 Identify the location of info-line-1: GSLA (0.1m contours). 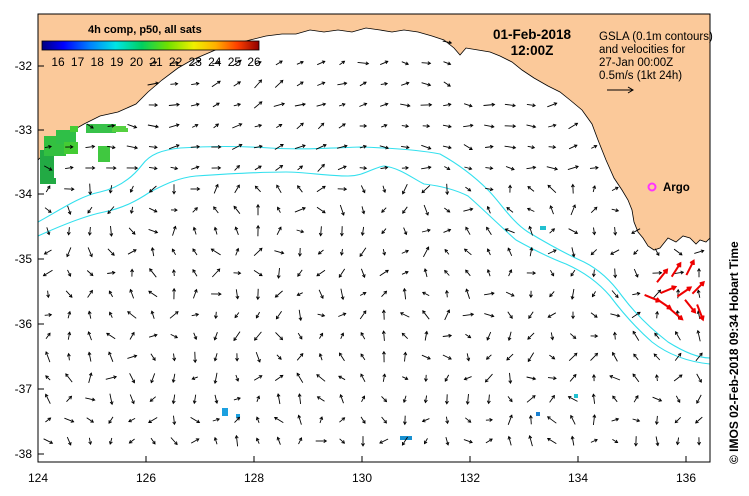
(656, 37).